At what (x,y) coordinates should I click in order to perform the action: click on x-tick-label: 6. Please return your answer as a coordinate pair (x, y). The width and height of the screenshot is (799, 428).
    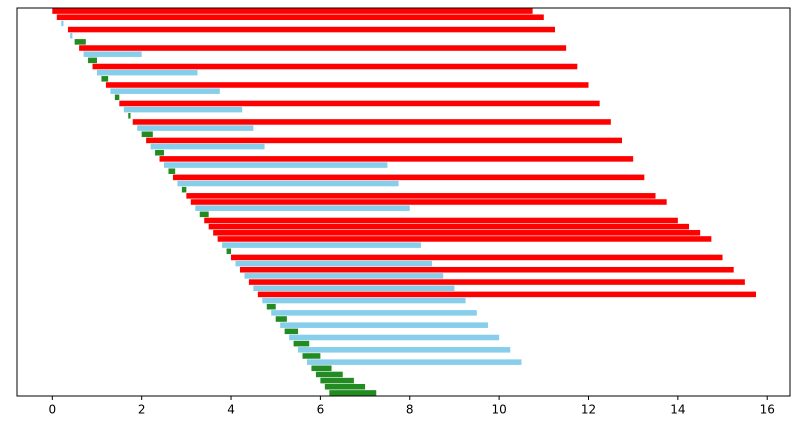
    Looking at the image, I should click on (321, 410).